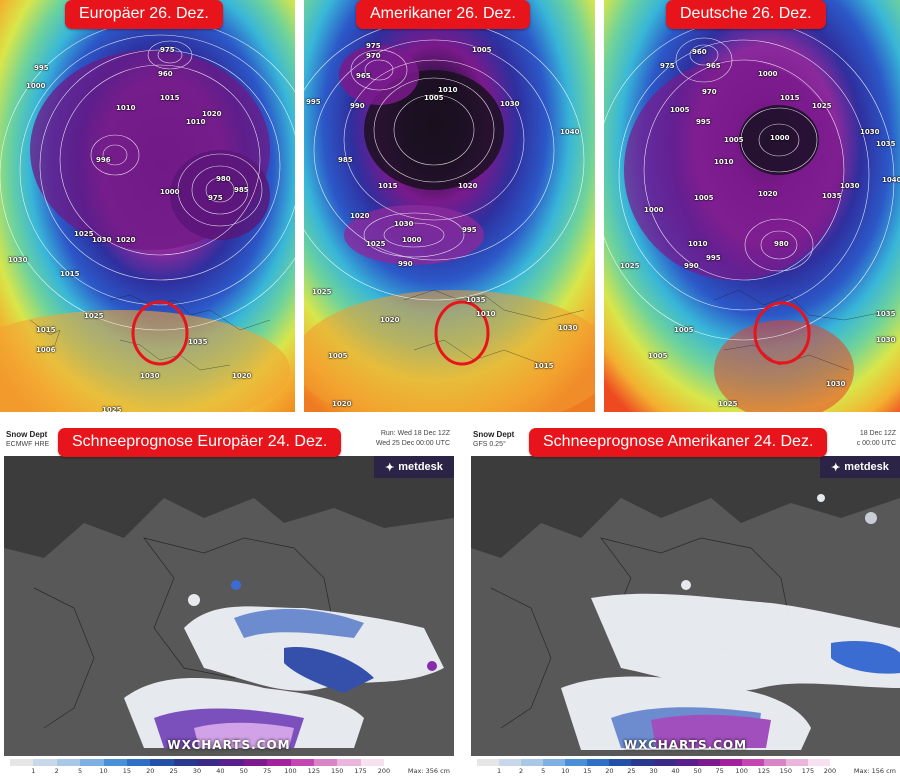 The height and width of the screenshot is (780, 900). I want to click on panel-title-snow-europaeer: Schneeprognose Europäer 24. Dez., so click(200, 442).